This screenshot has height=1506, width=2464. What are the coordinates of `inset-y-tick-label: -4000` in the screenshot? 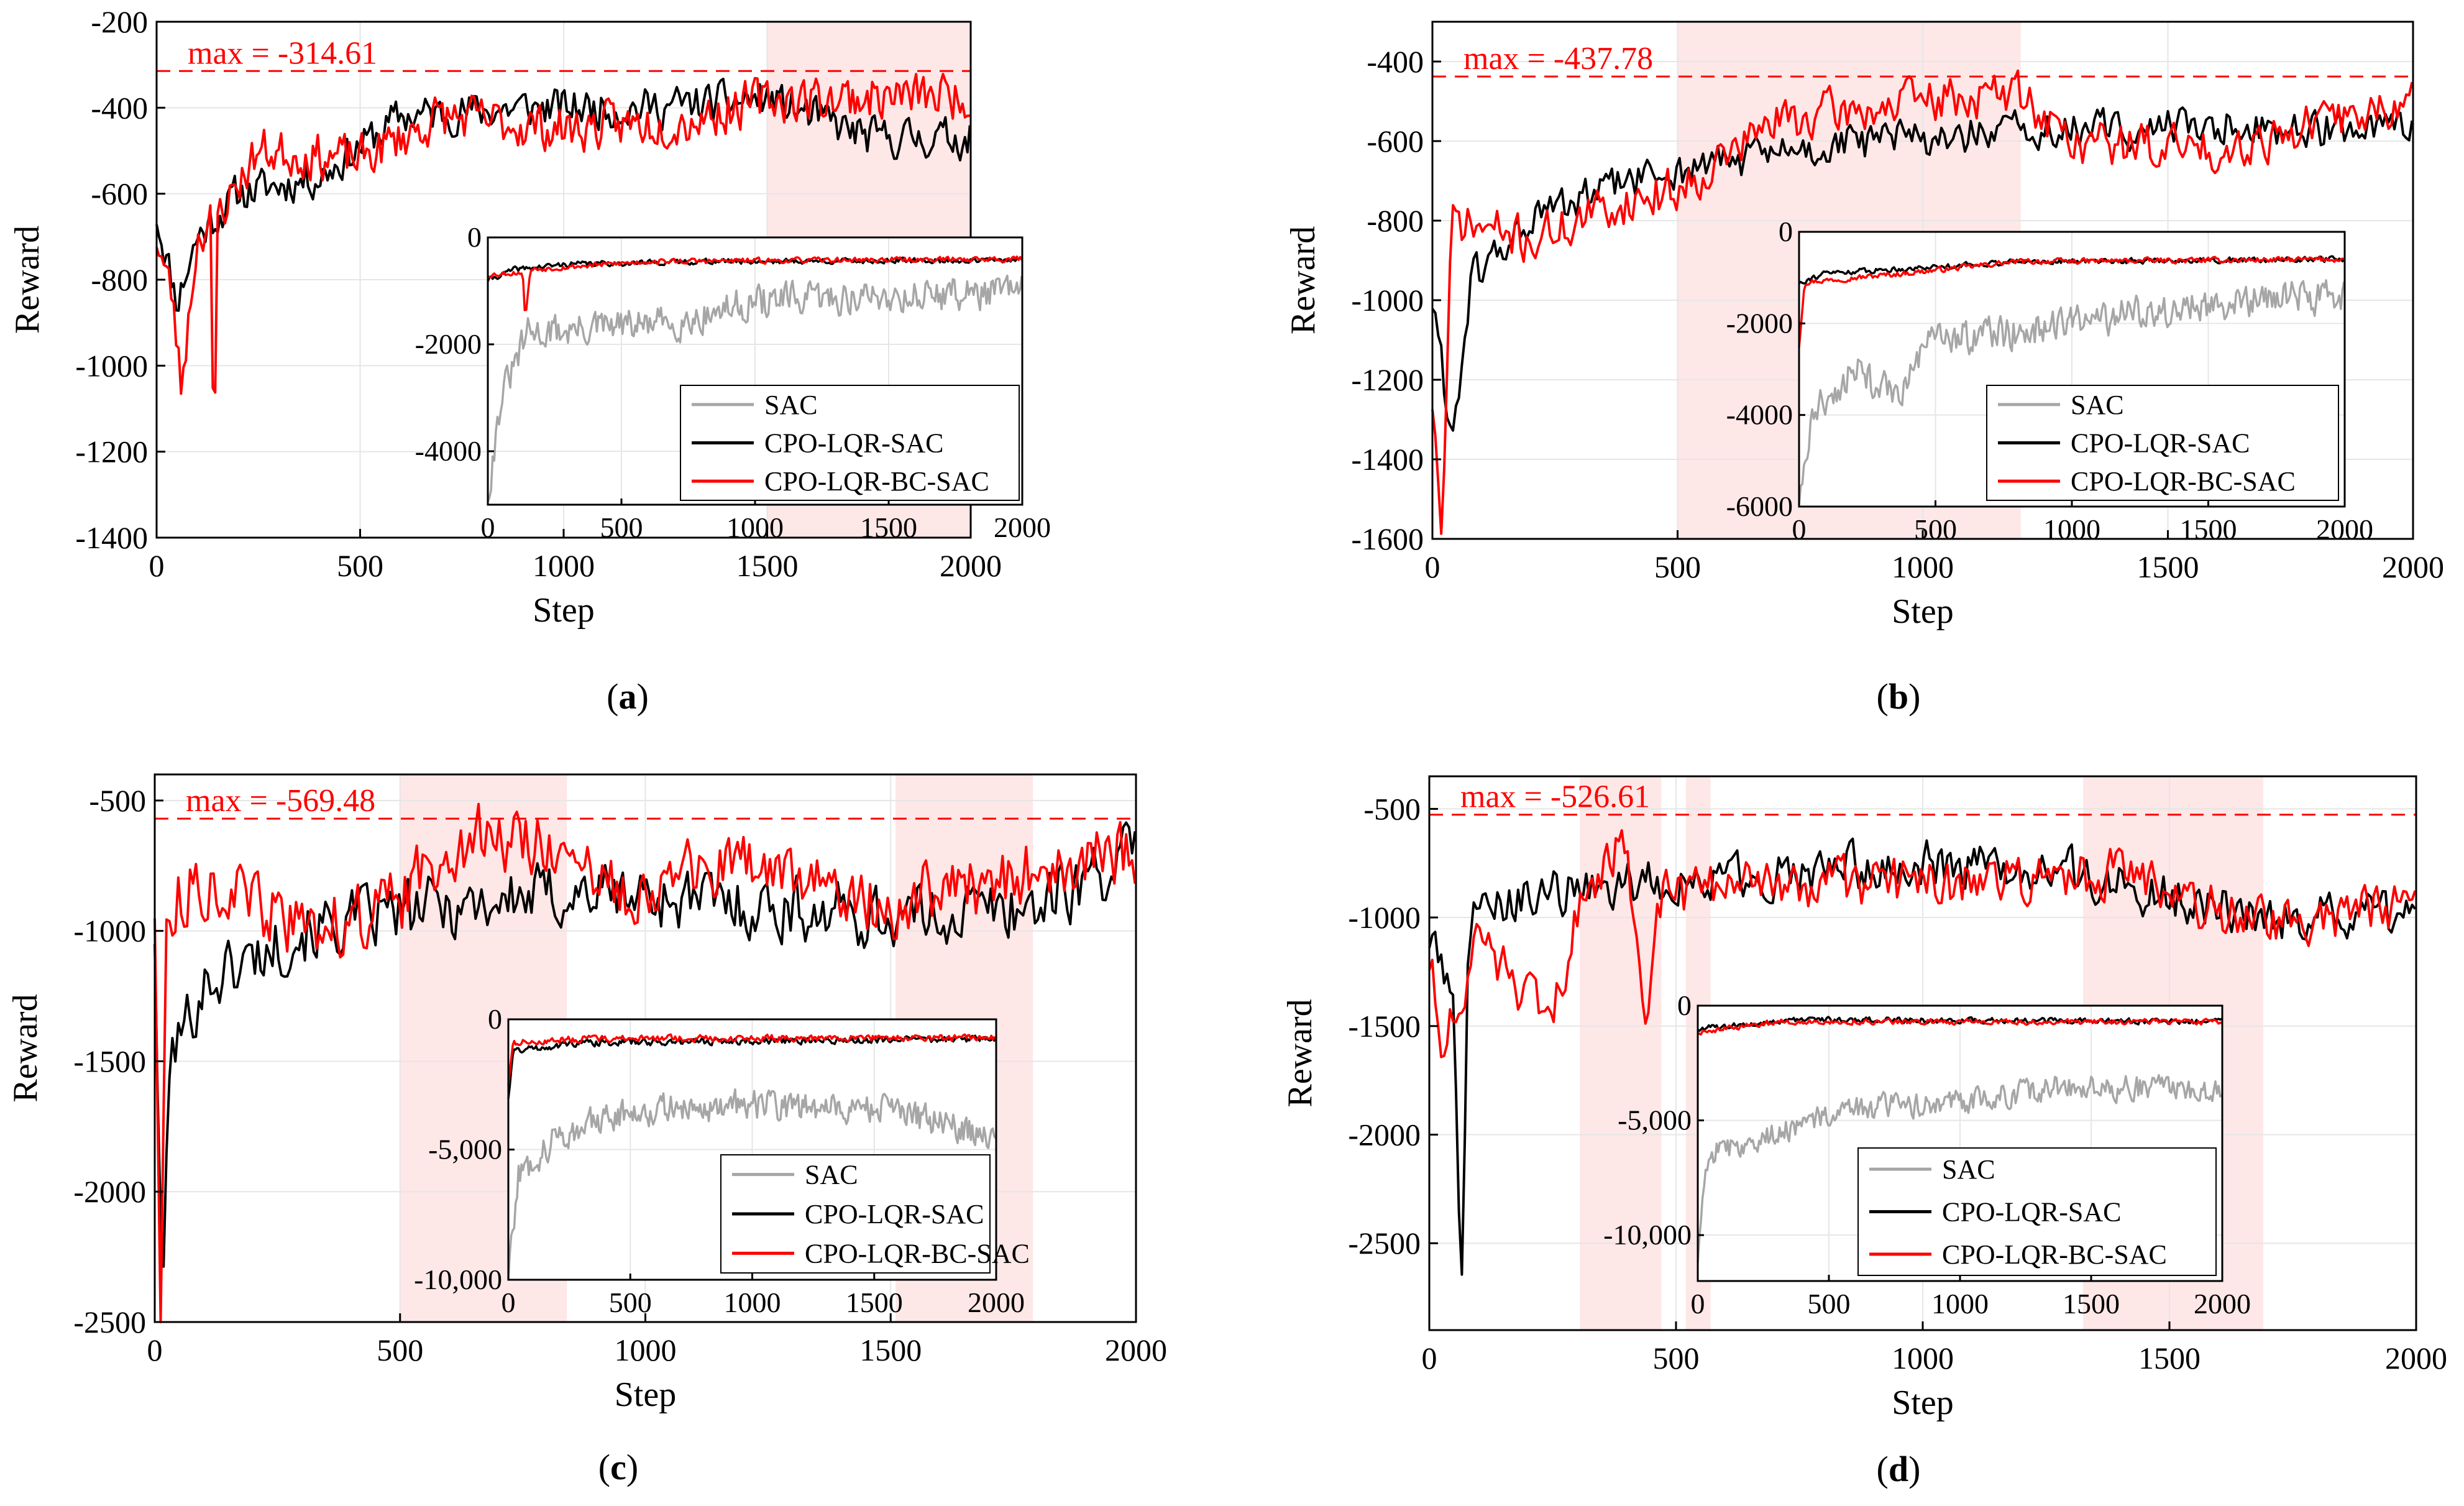 It's located at (449, 451).